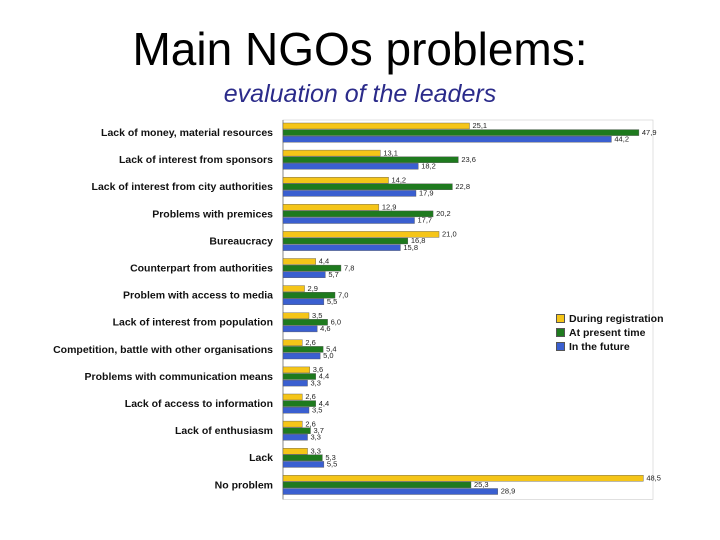  Describe the element at coordinates (621, 138) in the screenshot. I see `data-label: 44,2` at that location.